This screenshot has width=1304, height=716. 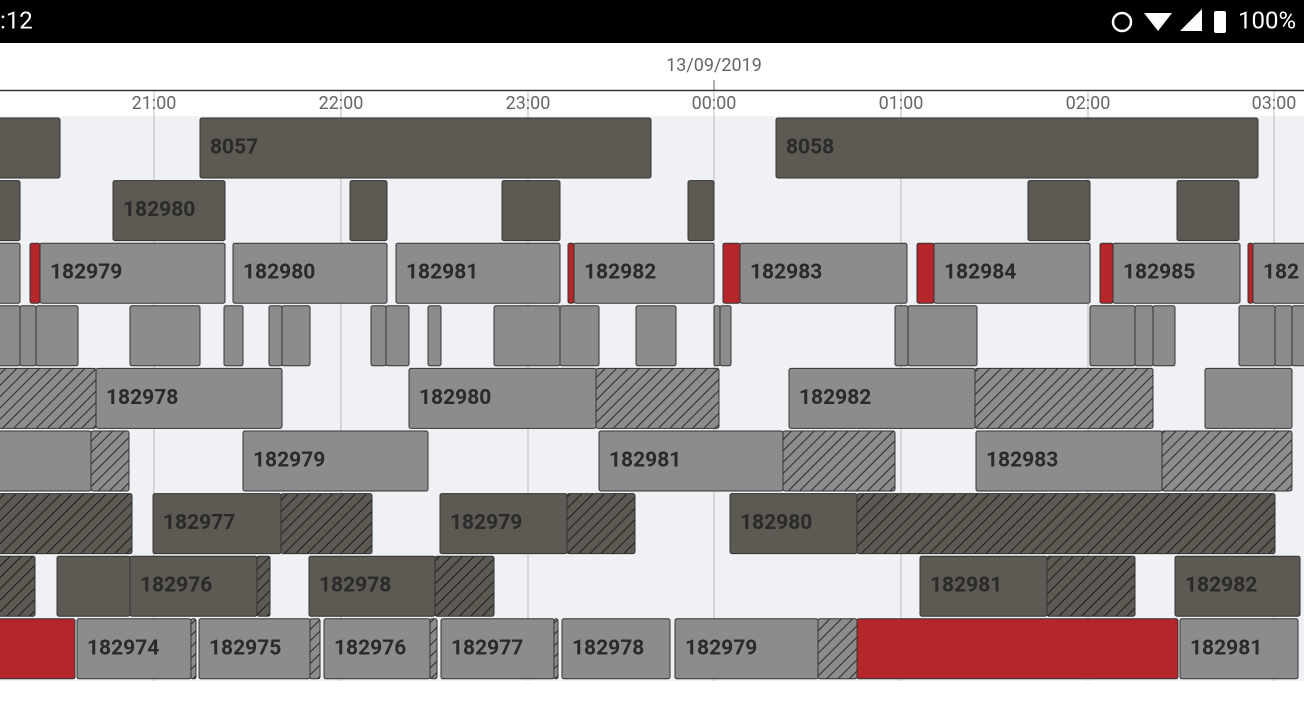 What do you see at coordinates (234, 148) in the screenshot?
I see `block-label: 8057` at bounding box center [234, 148].